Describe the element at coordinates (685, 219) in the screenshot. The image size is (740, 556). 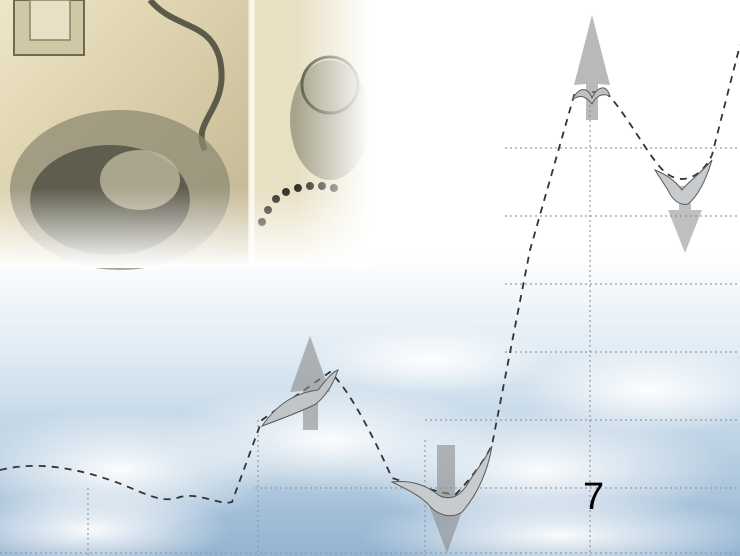
I see `down-arrow-icon` at that location.